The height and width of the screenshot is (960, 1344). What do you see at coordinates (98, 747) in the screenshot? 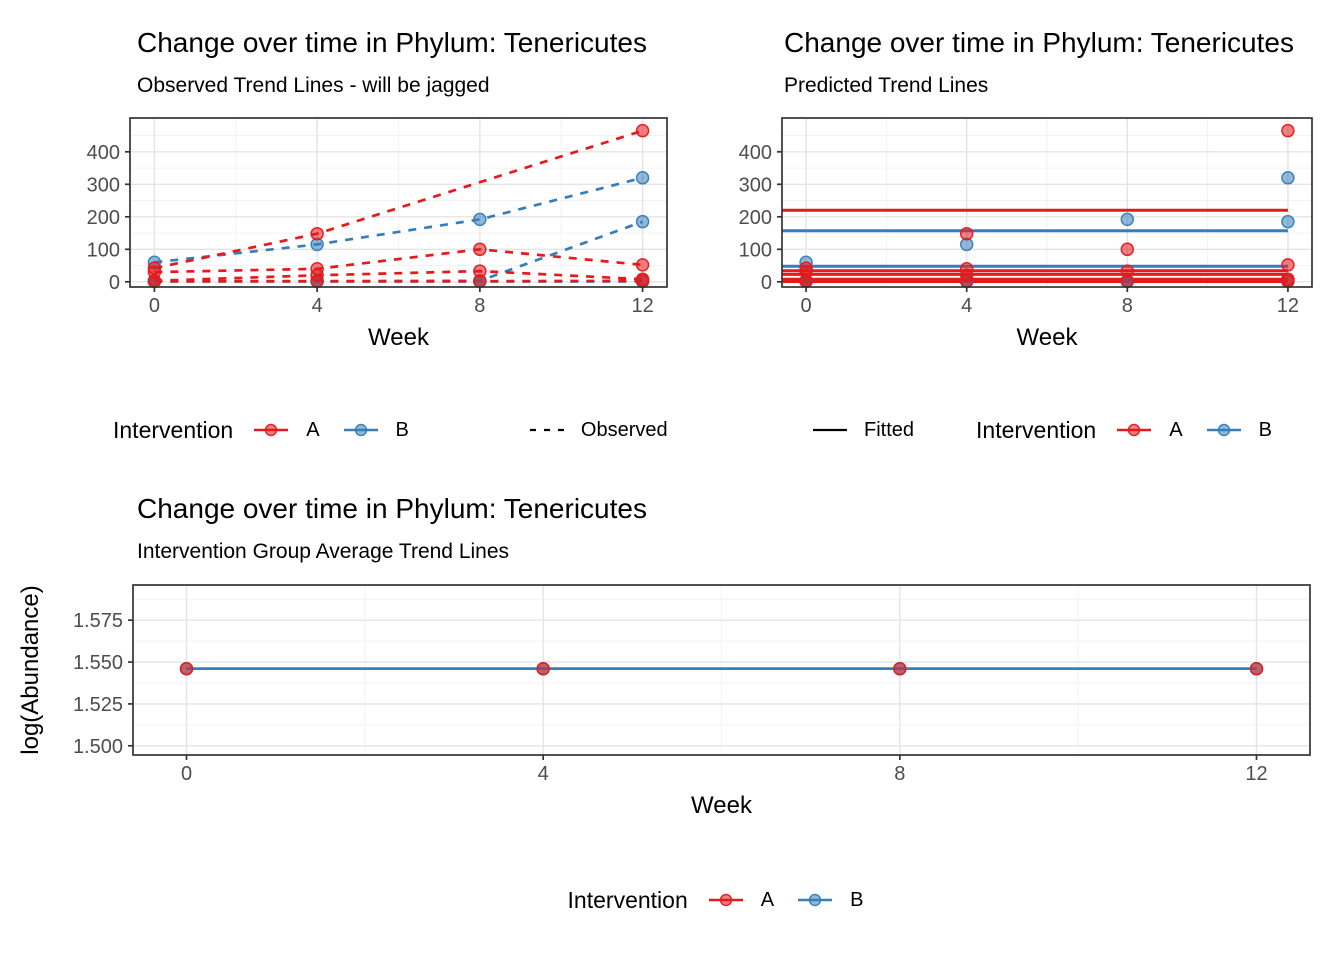
I see `y-tick-label: 1.500` at bounding box center [98, 747].